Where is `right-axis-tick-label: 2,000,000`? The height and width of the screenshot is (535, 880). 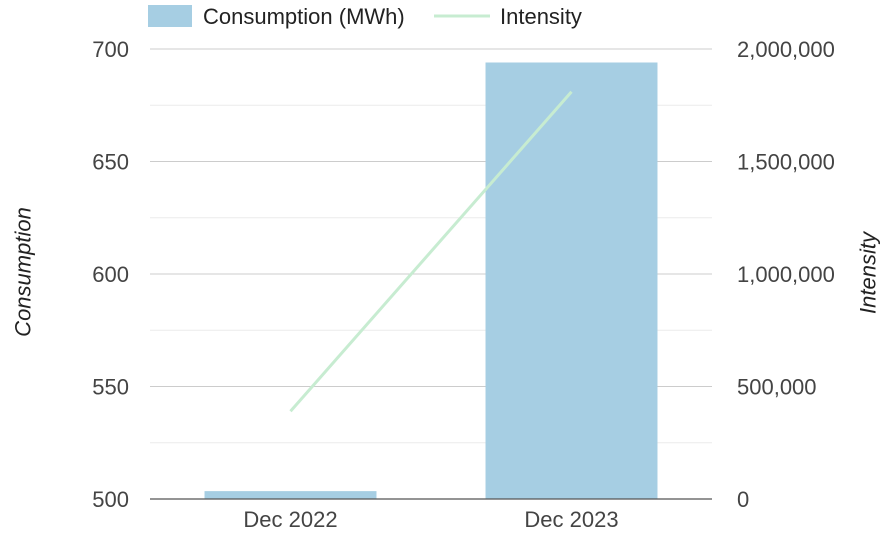 right-axis-tick-label: 2,000,000 is located at coordinates (786, 49).